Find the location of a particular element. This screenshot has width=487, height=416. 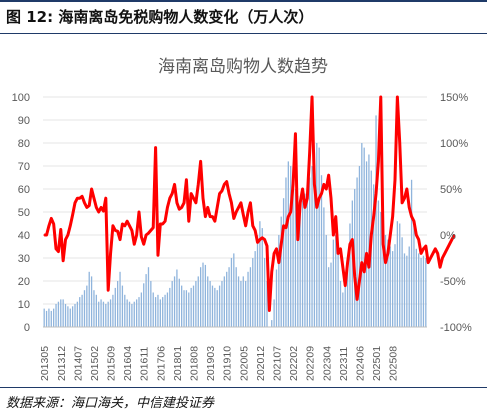

y-right-tick-label: 0% is located at coordinates (448, 236).